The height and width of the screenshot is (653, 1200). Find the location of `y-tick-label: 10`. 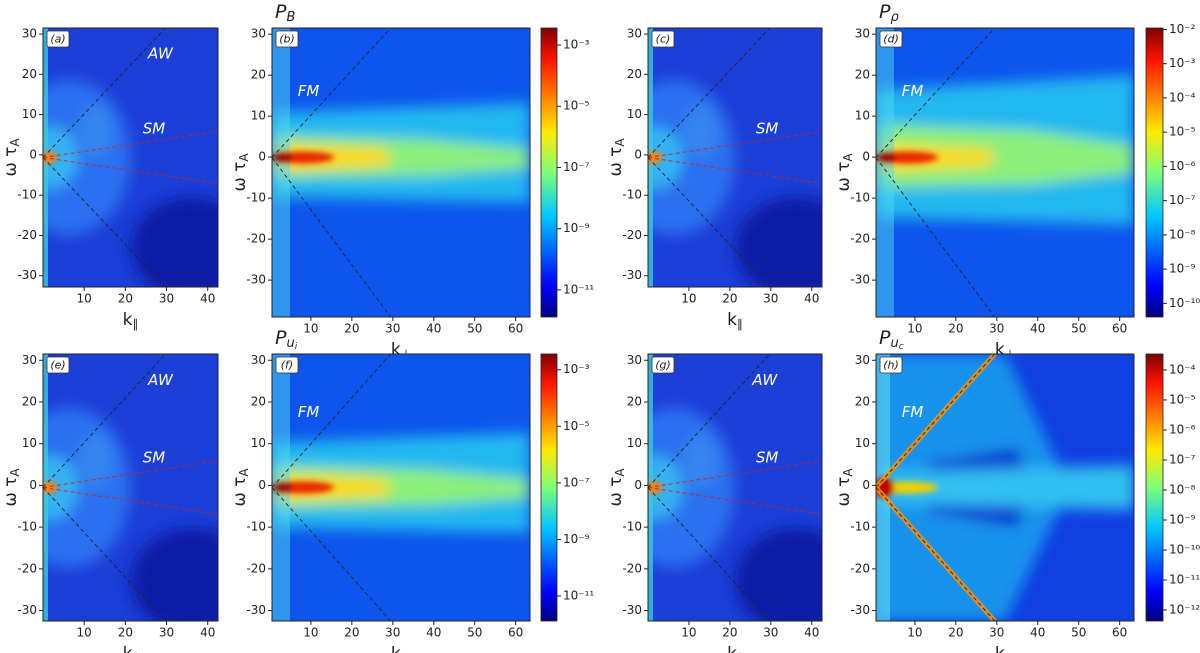

y-tick-label: 10 is located at coordinates (258, 116).